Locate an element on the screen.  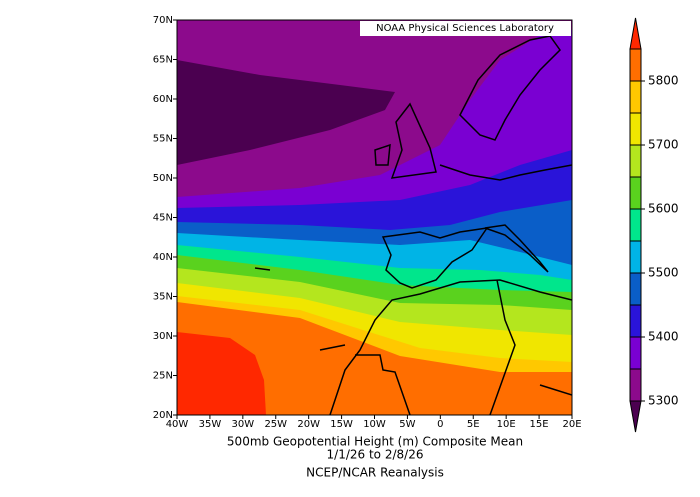
colorbar-label: 5500 is located at coordinates (663, 273).